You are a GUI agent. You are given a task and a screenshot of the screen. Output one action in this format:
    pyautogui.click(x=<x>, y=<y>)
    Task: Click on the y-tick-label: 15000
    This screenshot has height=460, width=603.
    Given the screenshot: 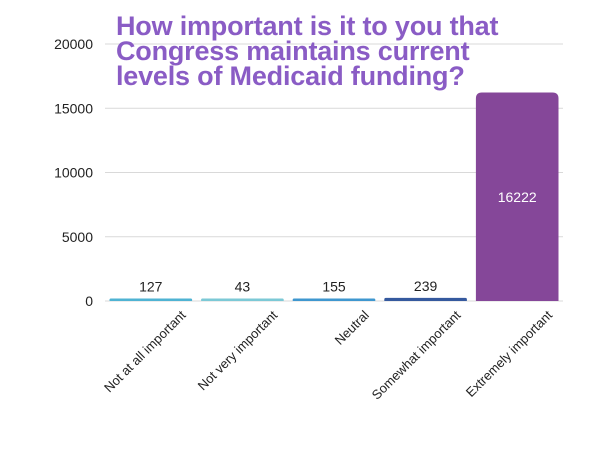 What is the action you would take?
    pyautogui.click(x=73, y=108)
    